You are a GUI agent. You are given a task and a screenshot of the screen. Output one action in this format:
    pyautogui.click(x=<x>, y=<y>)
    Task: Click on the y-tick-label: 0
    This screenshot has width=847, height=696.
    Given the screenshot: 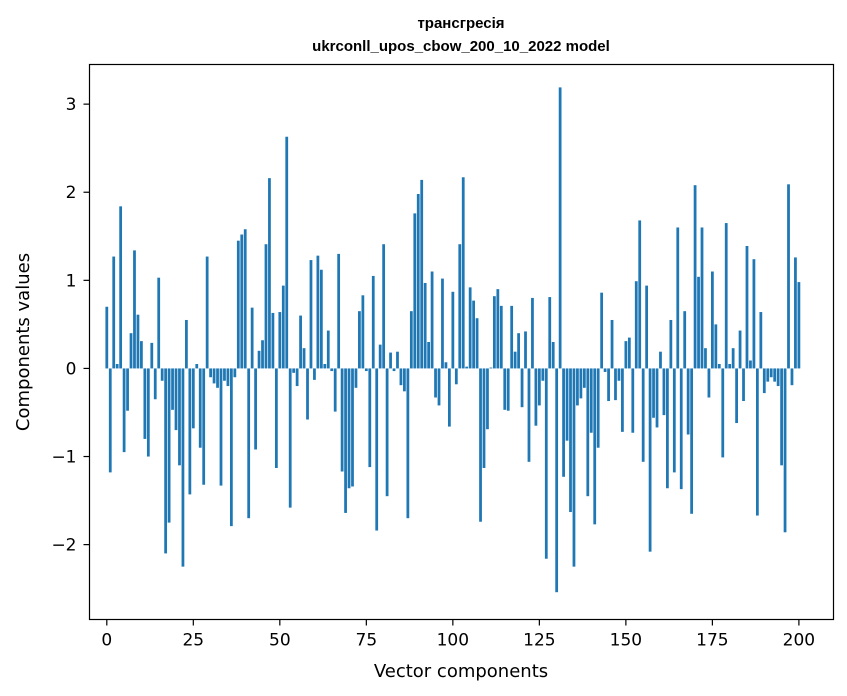 What is the action you would take?
    pyautogui.click(x=71, y=369)
    